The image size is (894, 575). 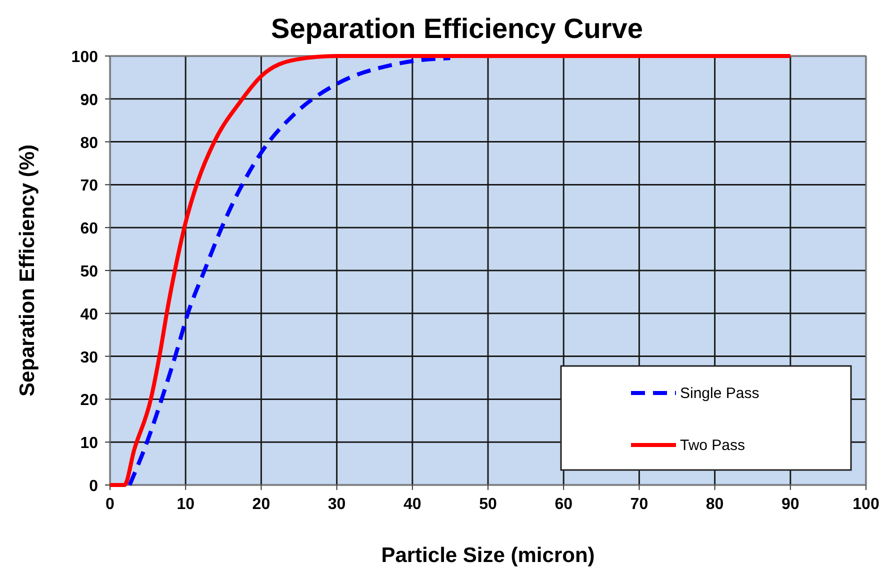 I want to click on y-tick-label: 0, so click(x=93, y=486).